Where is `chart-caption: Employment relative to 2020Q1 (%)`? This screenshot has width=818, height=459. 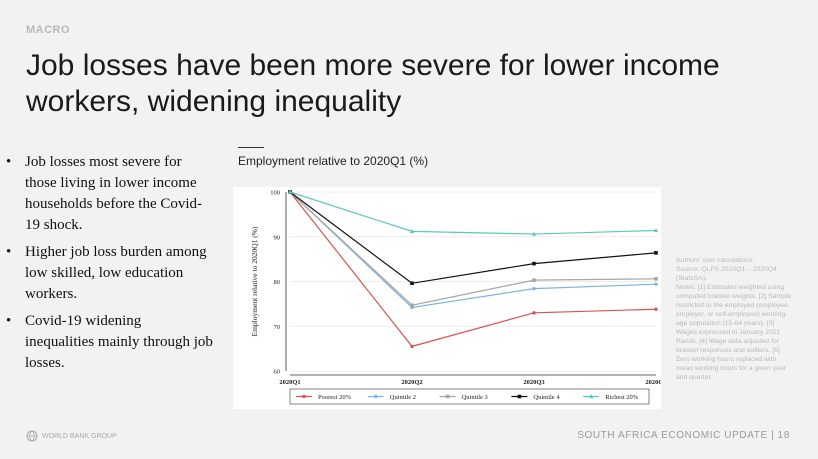 chart-caption: Employment relative to 2020Q1 (%) is located at coordinates (333, 161).